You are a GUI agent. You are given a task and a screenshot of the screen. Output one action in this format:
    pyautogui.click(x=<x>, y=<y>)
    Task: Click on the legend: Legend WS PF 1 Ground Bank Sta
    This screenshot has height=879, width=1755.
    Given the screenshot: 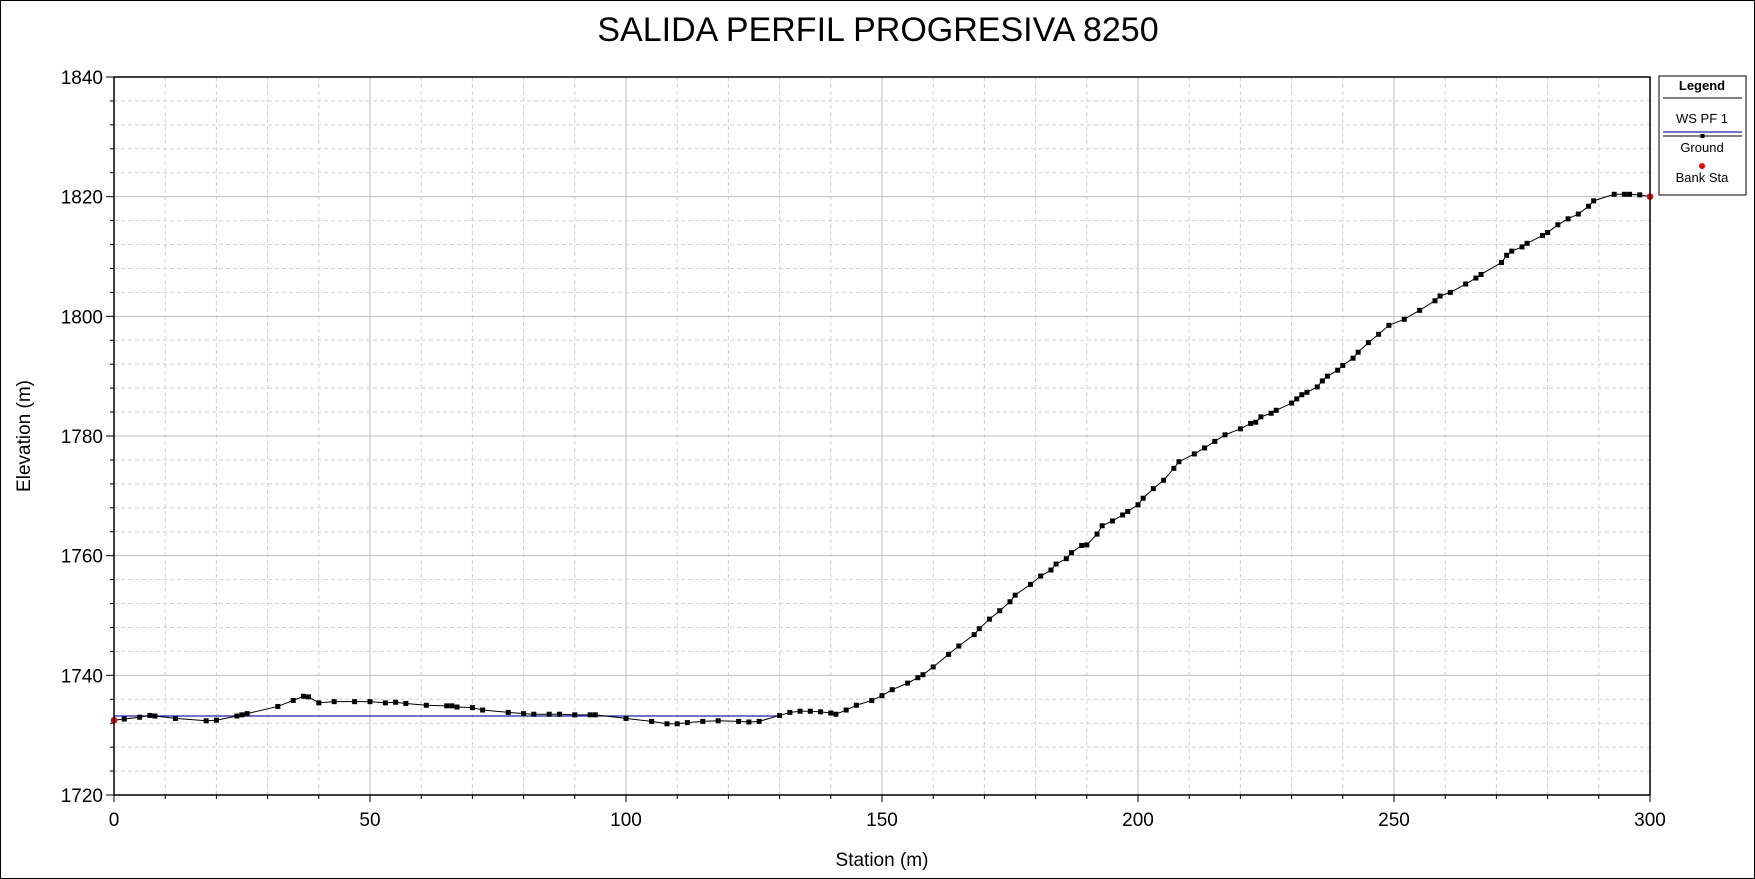 What is the action you would take?
    pyautogui.click(x=1702, y=135)
    